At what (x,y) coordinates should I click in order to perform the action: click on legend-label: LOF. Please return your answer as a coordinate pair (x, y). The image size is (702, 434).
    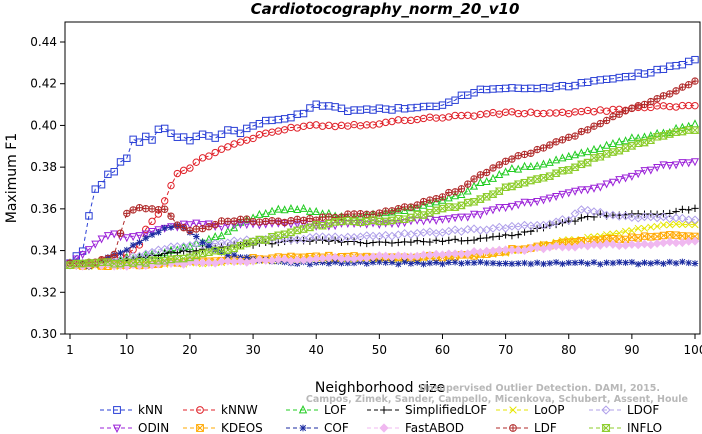
    Looking at the image, I should click on (335, 410).